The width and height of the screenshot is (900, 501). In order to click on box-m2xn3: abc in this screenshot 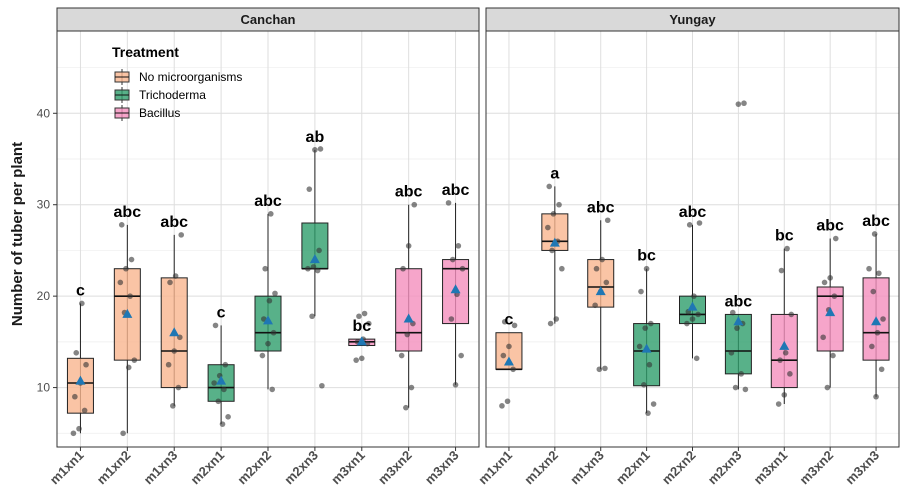, I will do `click(739, 246)`.